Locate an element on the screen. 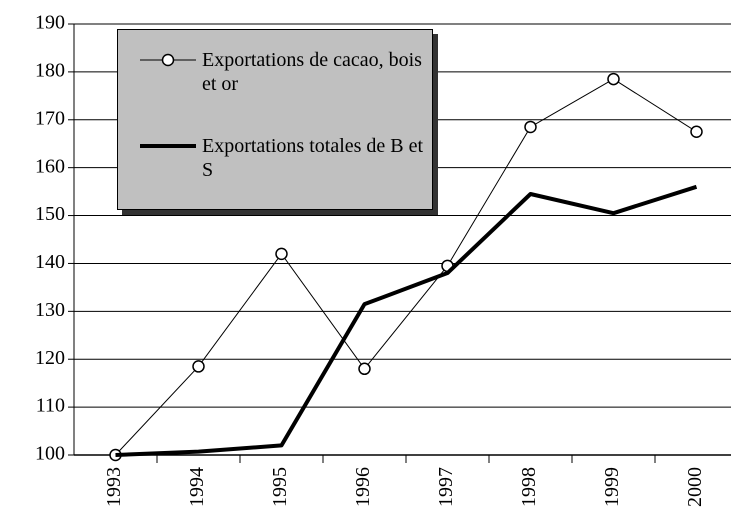 This screenshot has height=529, width=732. y-tick-label: 190 is located at coordinates (50, 23).